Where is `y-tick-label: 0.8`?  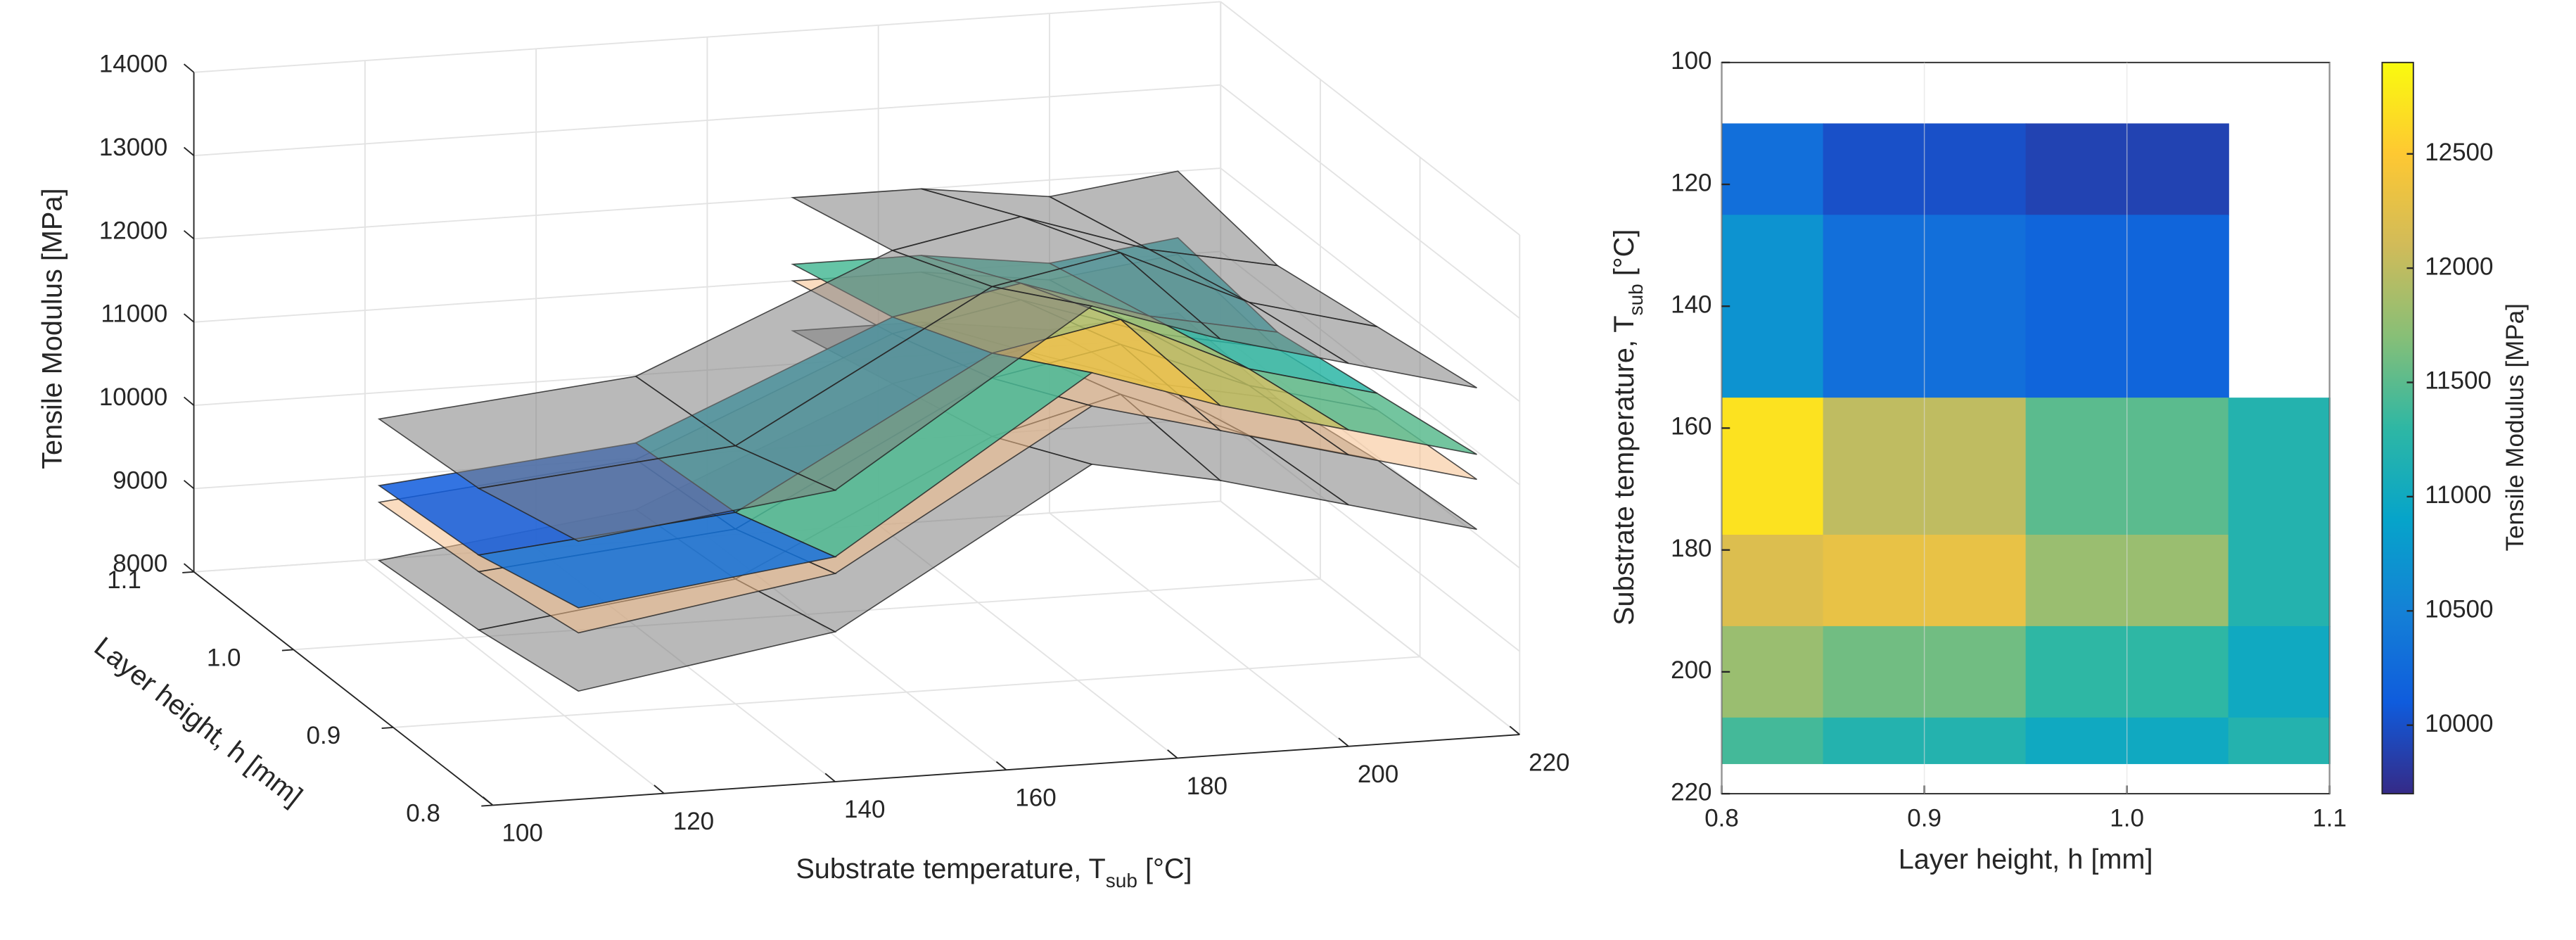
y-tick-label: 0.8 is located at coordinates (423, 813).